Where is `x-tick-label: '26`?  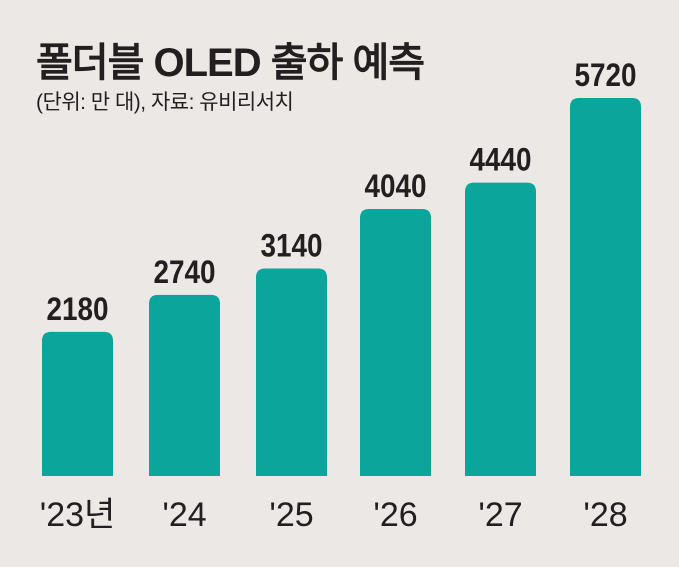
x-tick-label: '26 is located at coordinates (395, 515).